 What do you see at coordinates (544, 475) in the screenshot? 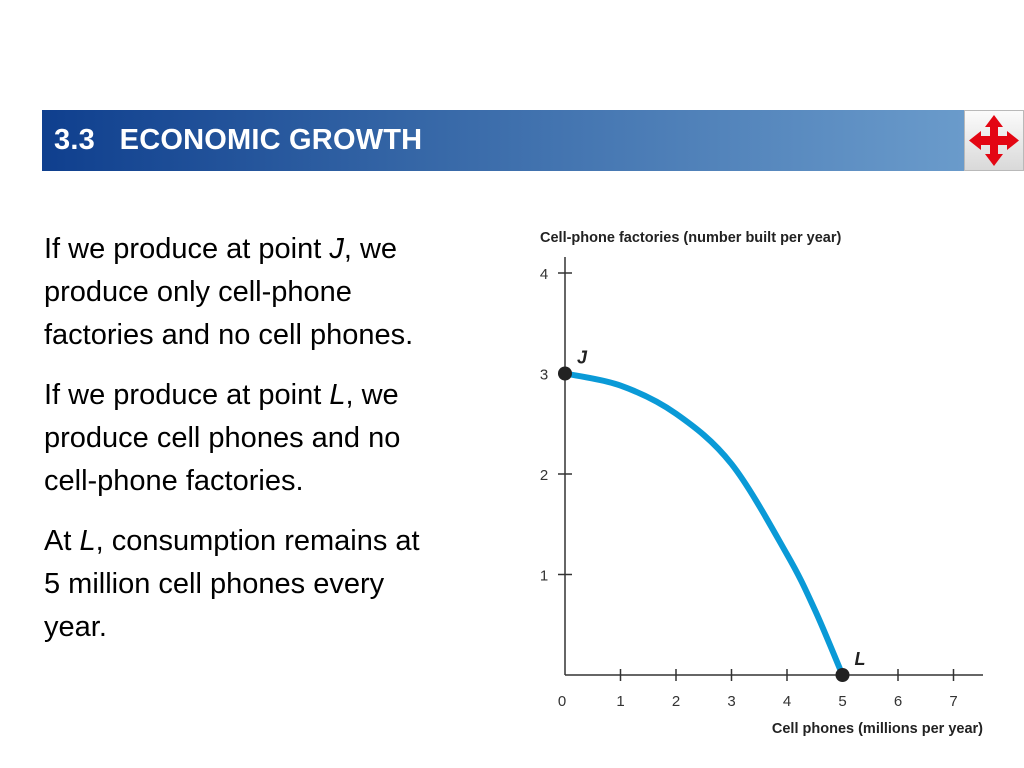
I see `y-tick-label: 2` at bounding box center [544, 475].